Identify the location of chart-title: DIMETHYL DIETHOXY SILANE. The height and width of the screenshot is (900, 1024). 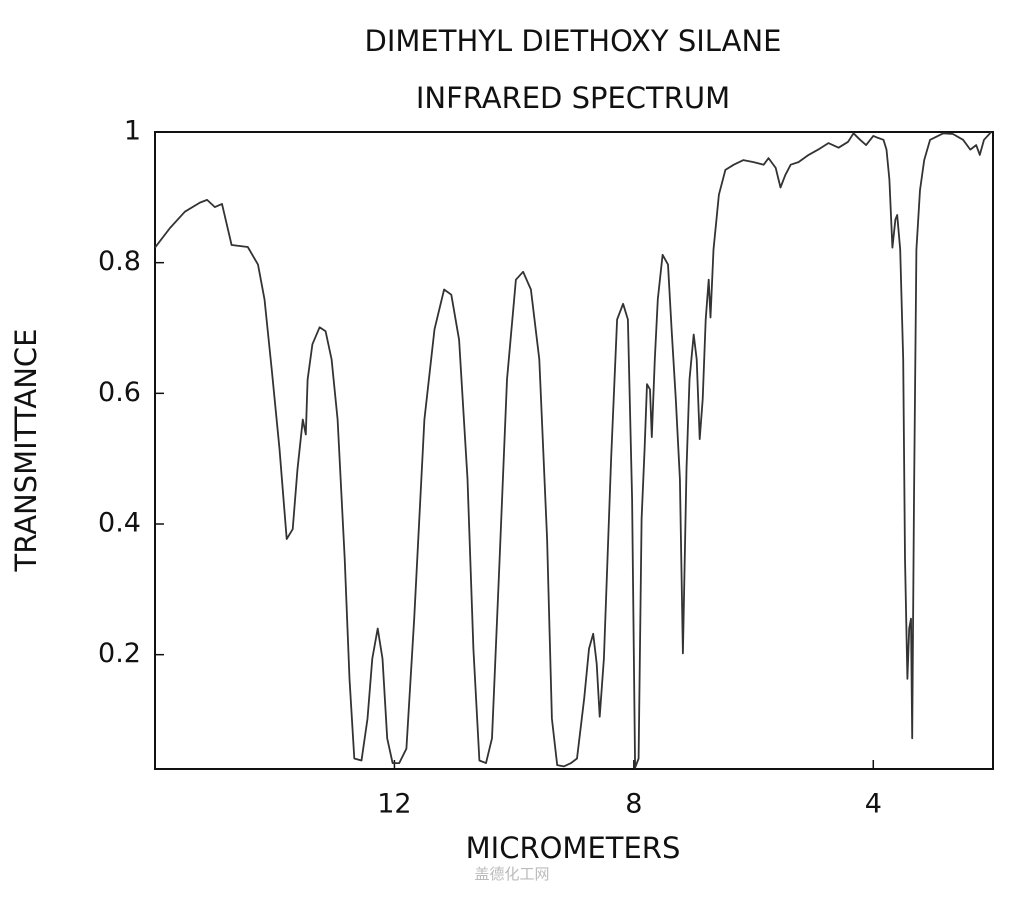
(573, 41).